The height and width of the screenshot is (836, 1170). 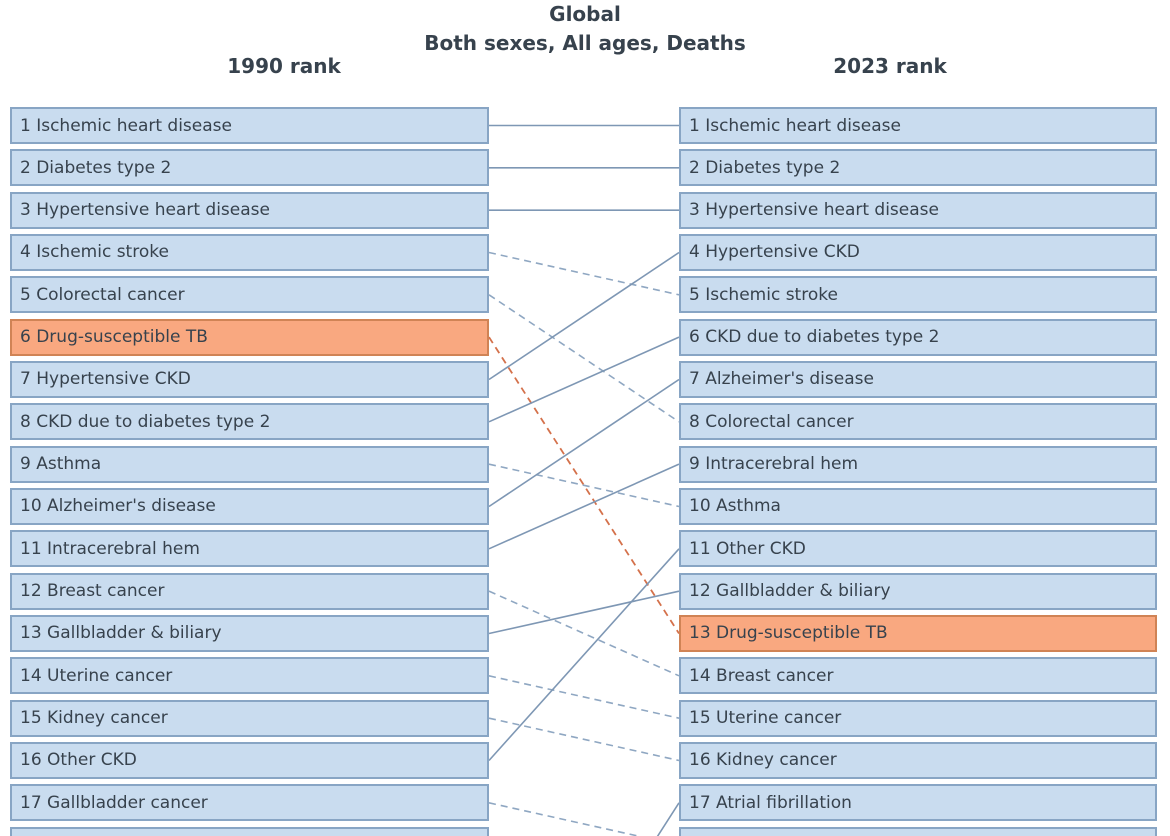 What do you see at coordinates (584, 739) in the screenshot?
I see `rank-link-kidney-cancer` at bounding box center [584, 739].